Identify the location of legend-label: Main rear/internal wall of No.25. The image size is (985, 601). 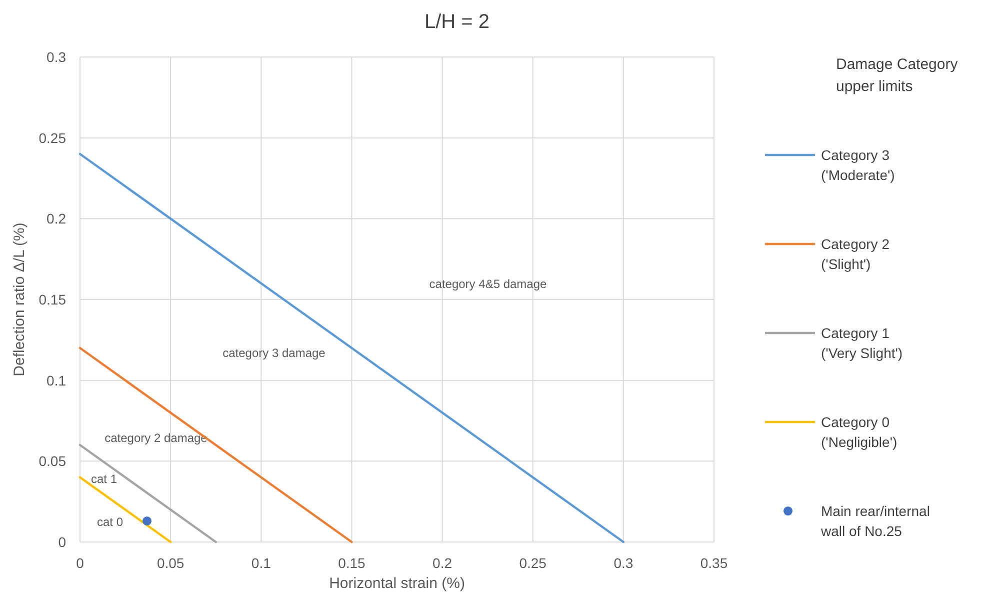
(875, 521).